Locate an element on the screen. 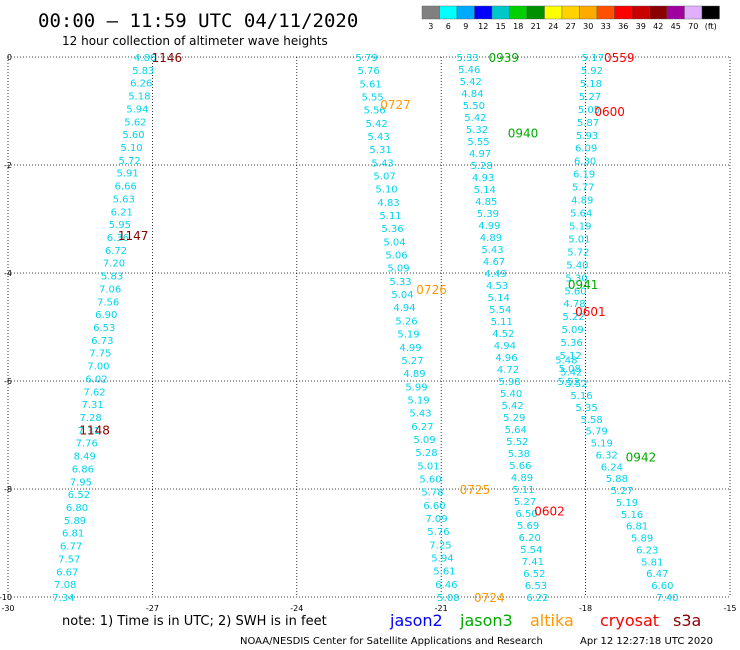 This screenshot has width=740, height=650. pass-time-label: 0725 is located at coordinates (475, 490).